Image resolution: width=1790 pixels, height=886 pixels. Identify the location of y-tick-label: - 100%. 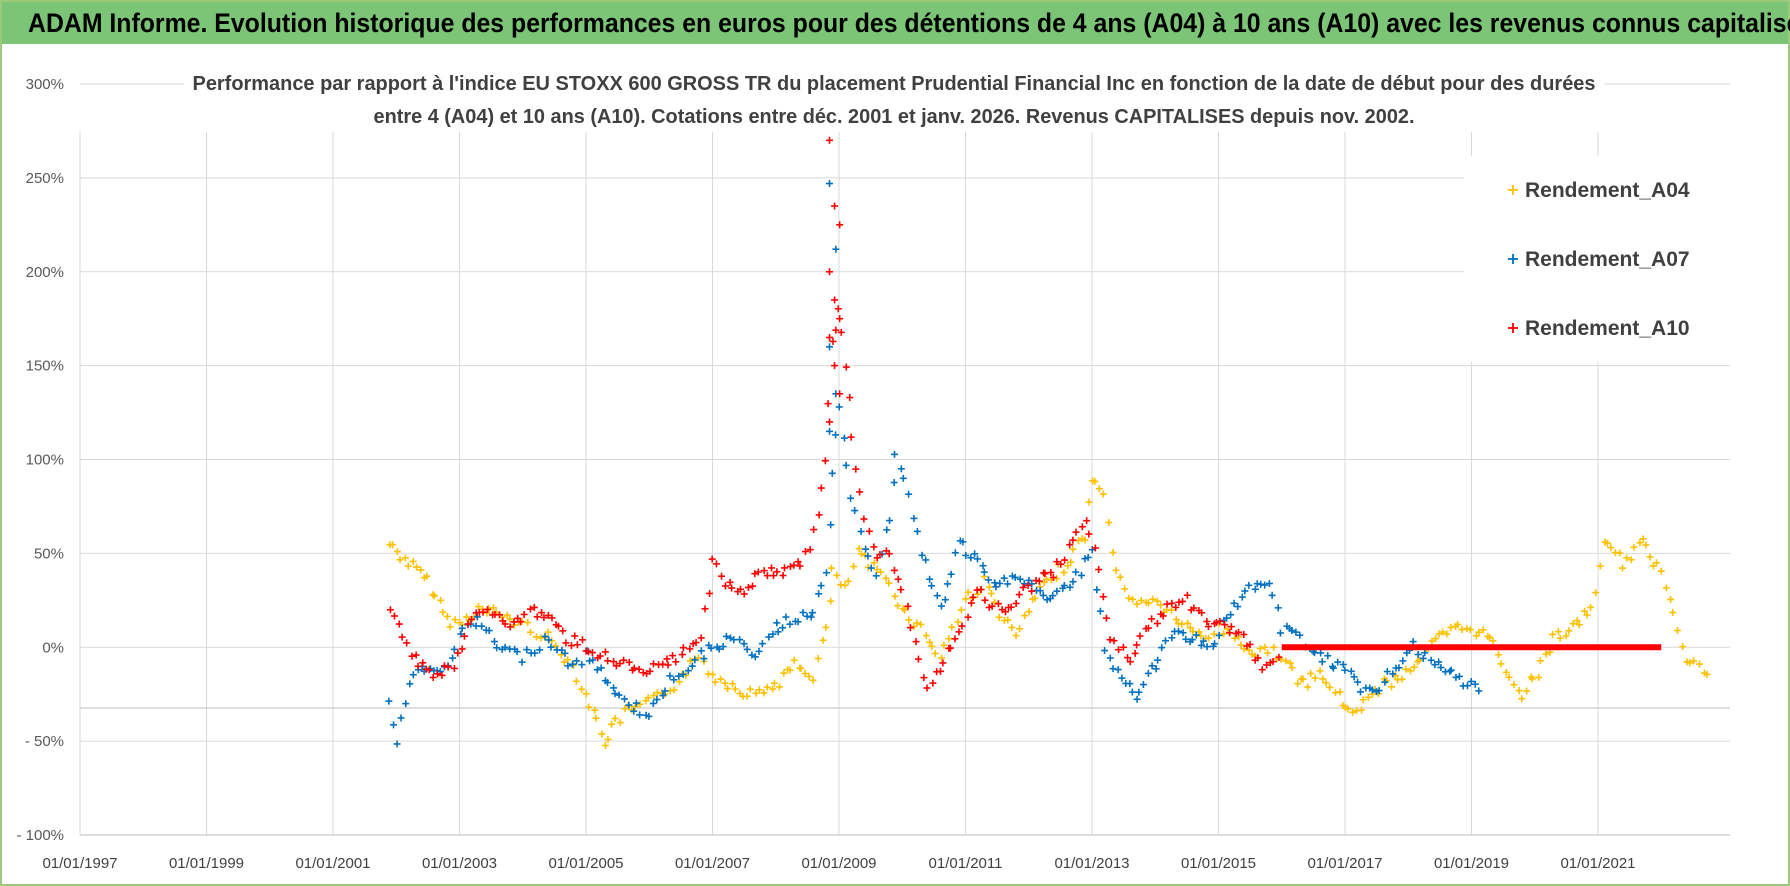
(40, 835).